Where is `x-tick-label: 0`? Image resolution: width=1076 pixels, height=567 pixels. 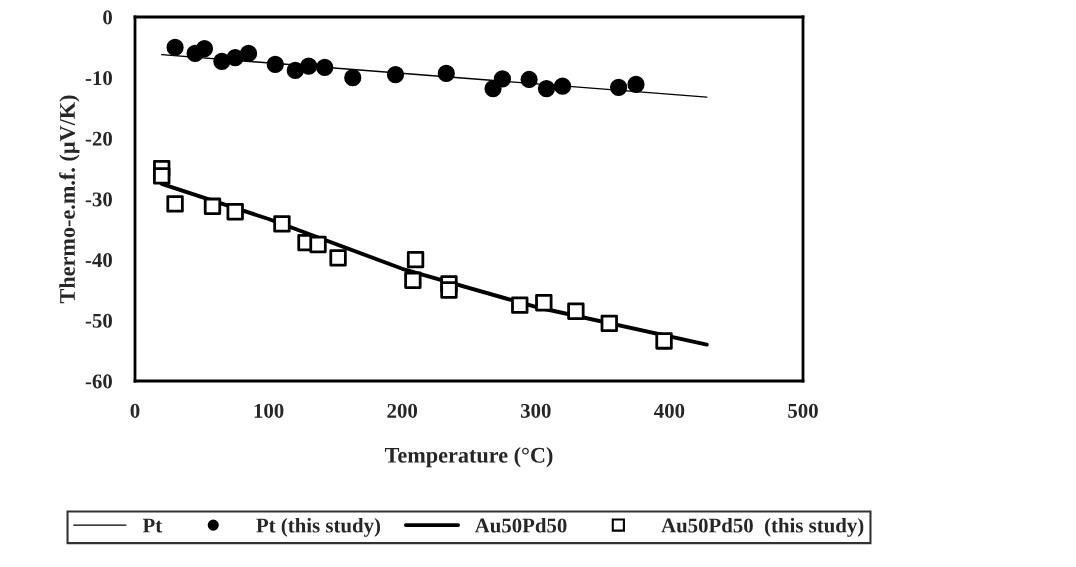 x-tick-label: 0 is located at coordinates (135, 410).